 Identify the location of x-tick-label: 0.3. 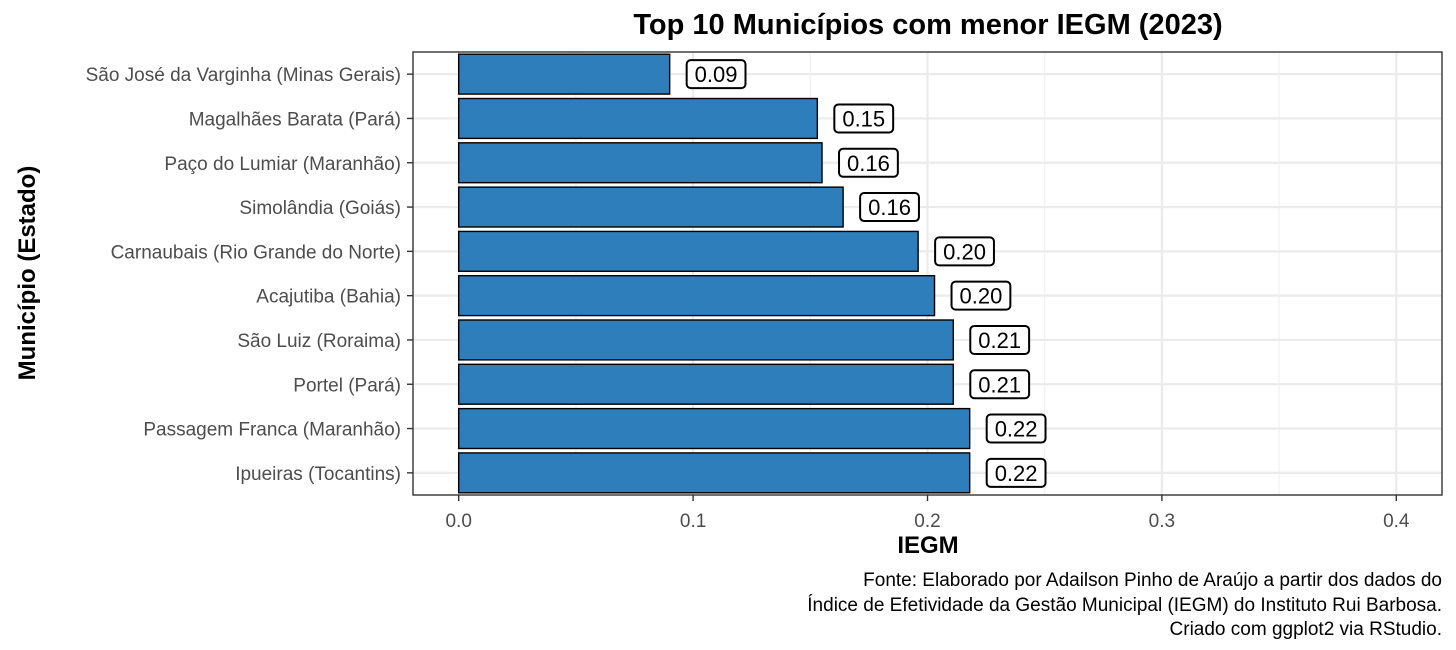
(1162, 521).